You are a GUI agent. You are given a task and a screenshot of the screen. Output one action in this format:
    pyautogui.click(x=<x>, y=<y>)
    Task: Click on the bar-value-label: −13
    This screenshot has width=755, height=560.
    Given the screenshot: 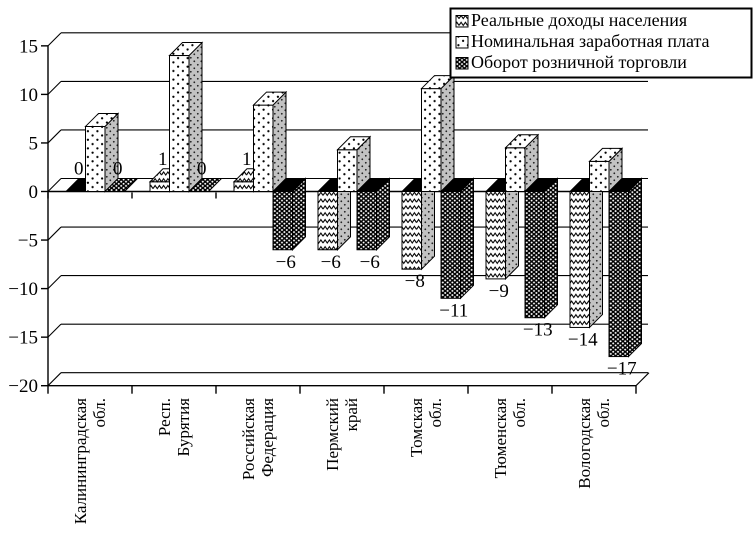 What is the action you would take?
    pyautogui.click(x=538, y=330)
    